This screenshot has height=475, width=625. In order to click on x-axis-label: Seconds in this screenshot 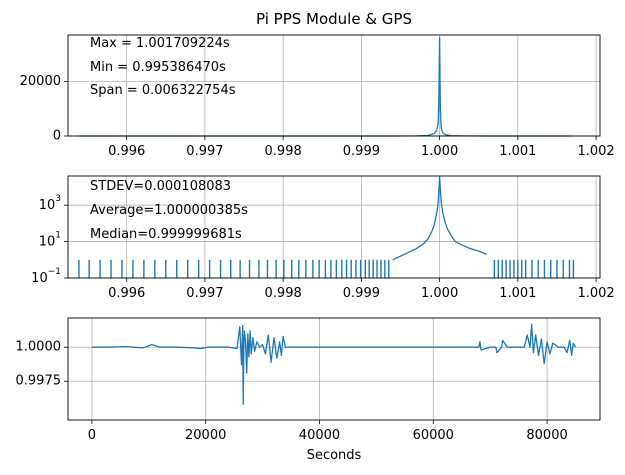, I will do `click(334, 455)`.